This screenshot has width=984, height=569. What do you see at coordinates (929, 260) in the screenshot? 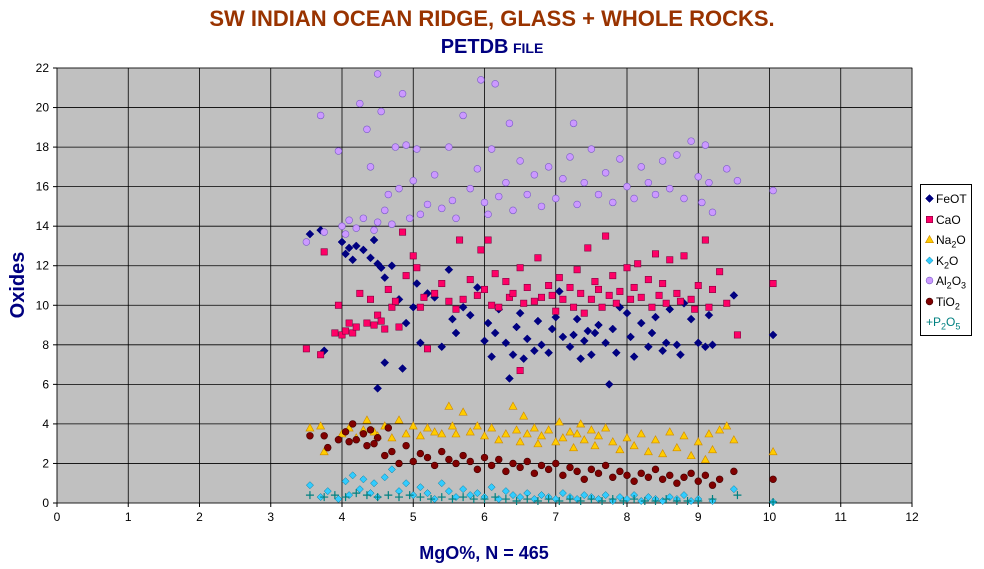
I see `legend-marker` at bounding box center [929, 260].